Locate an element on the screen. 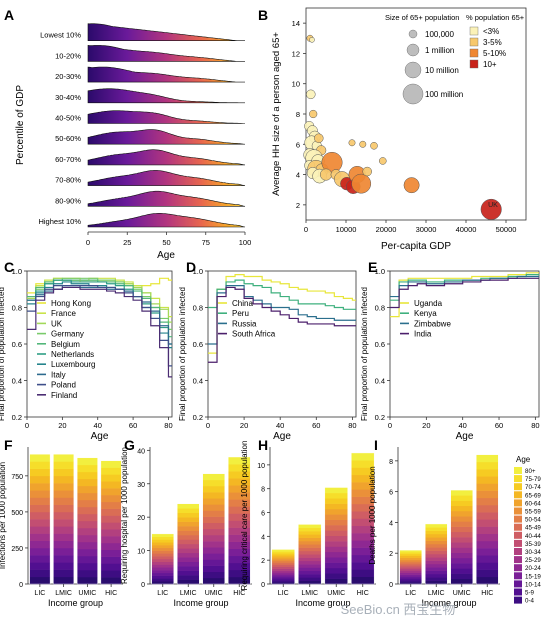 Image resolution: width=552 pixels, height=619 pixels. legend-label: India is located at coordinates (423, 334).